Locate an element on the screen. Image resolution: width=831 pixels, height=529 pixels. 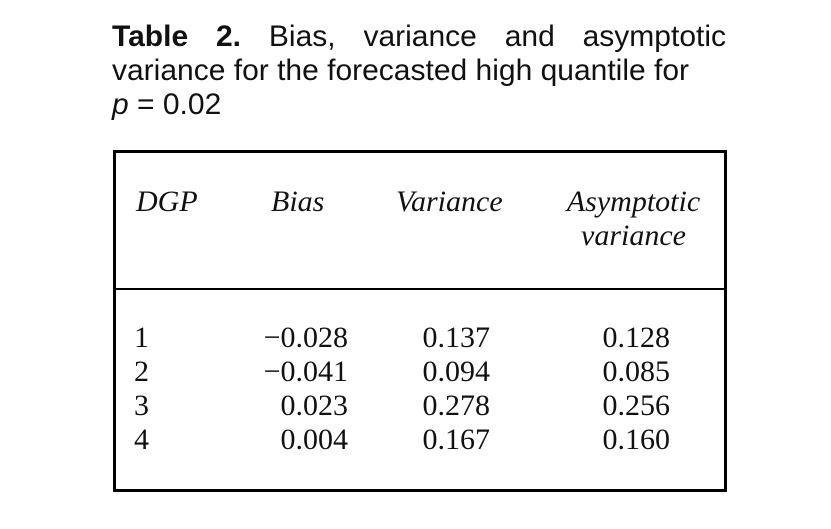
caption-line-3: p = 0.02 is located at coordinates (419, 105).